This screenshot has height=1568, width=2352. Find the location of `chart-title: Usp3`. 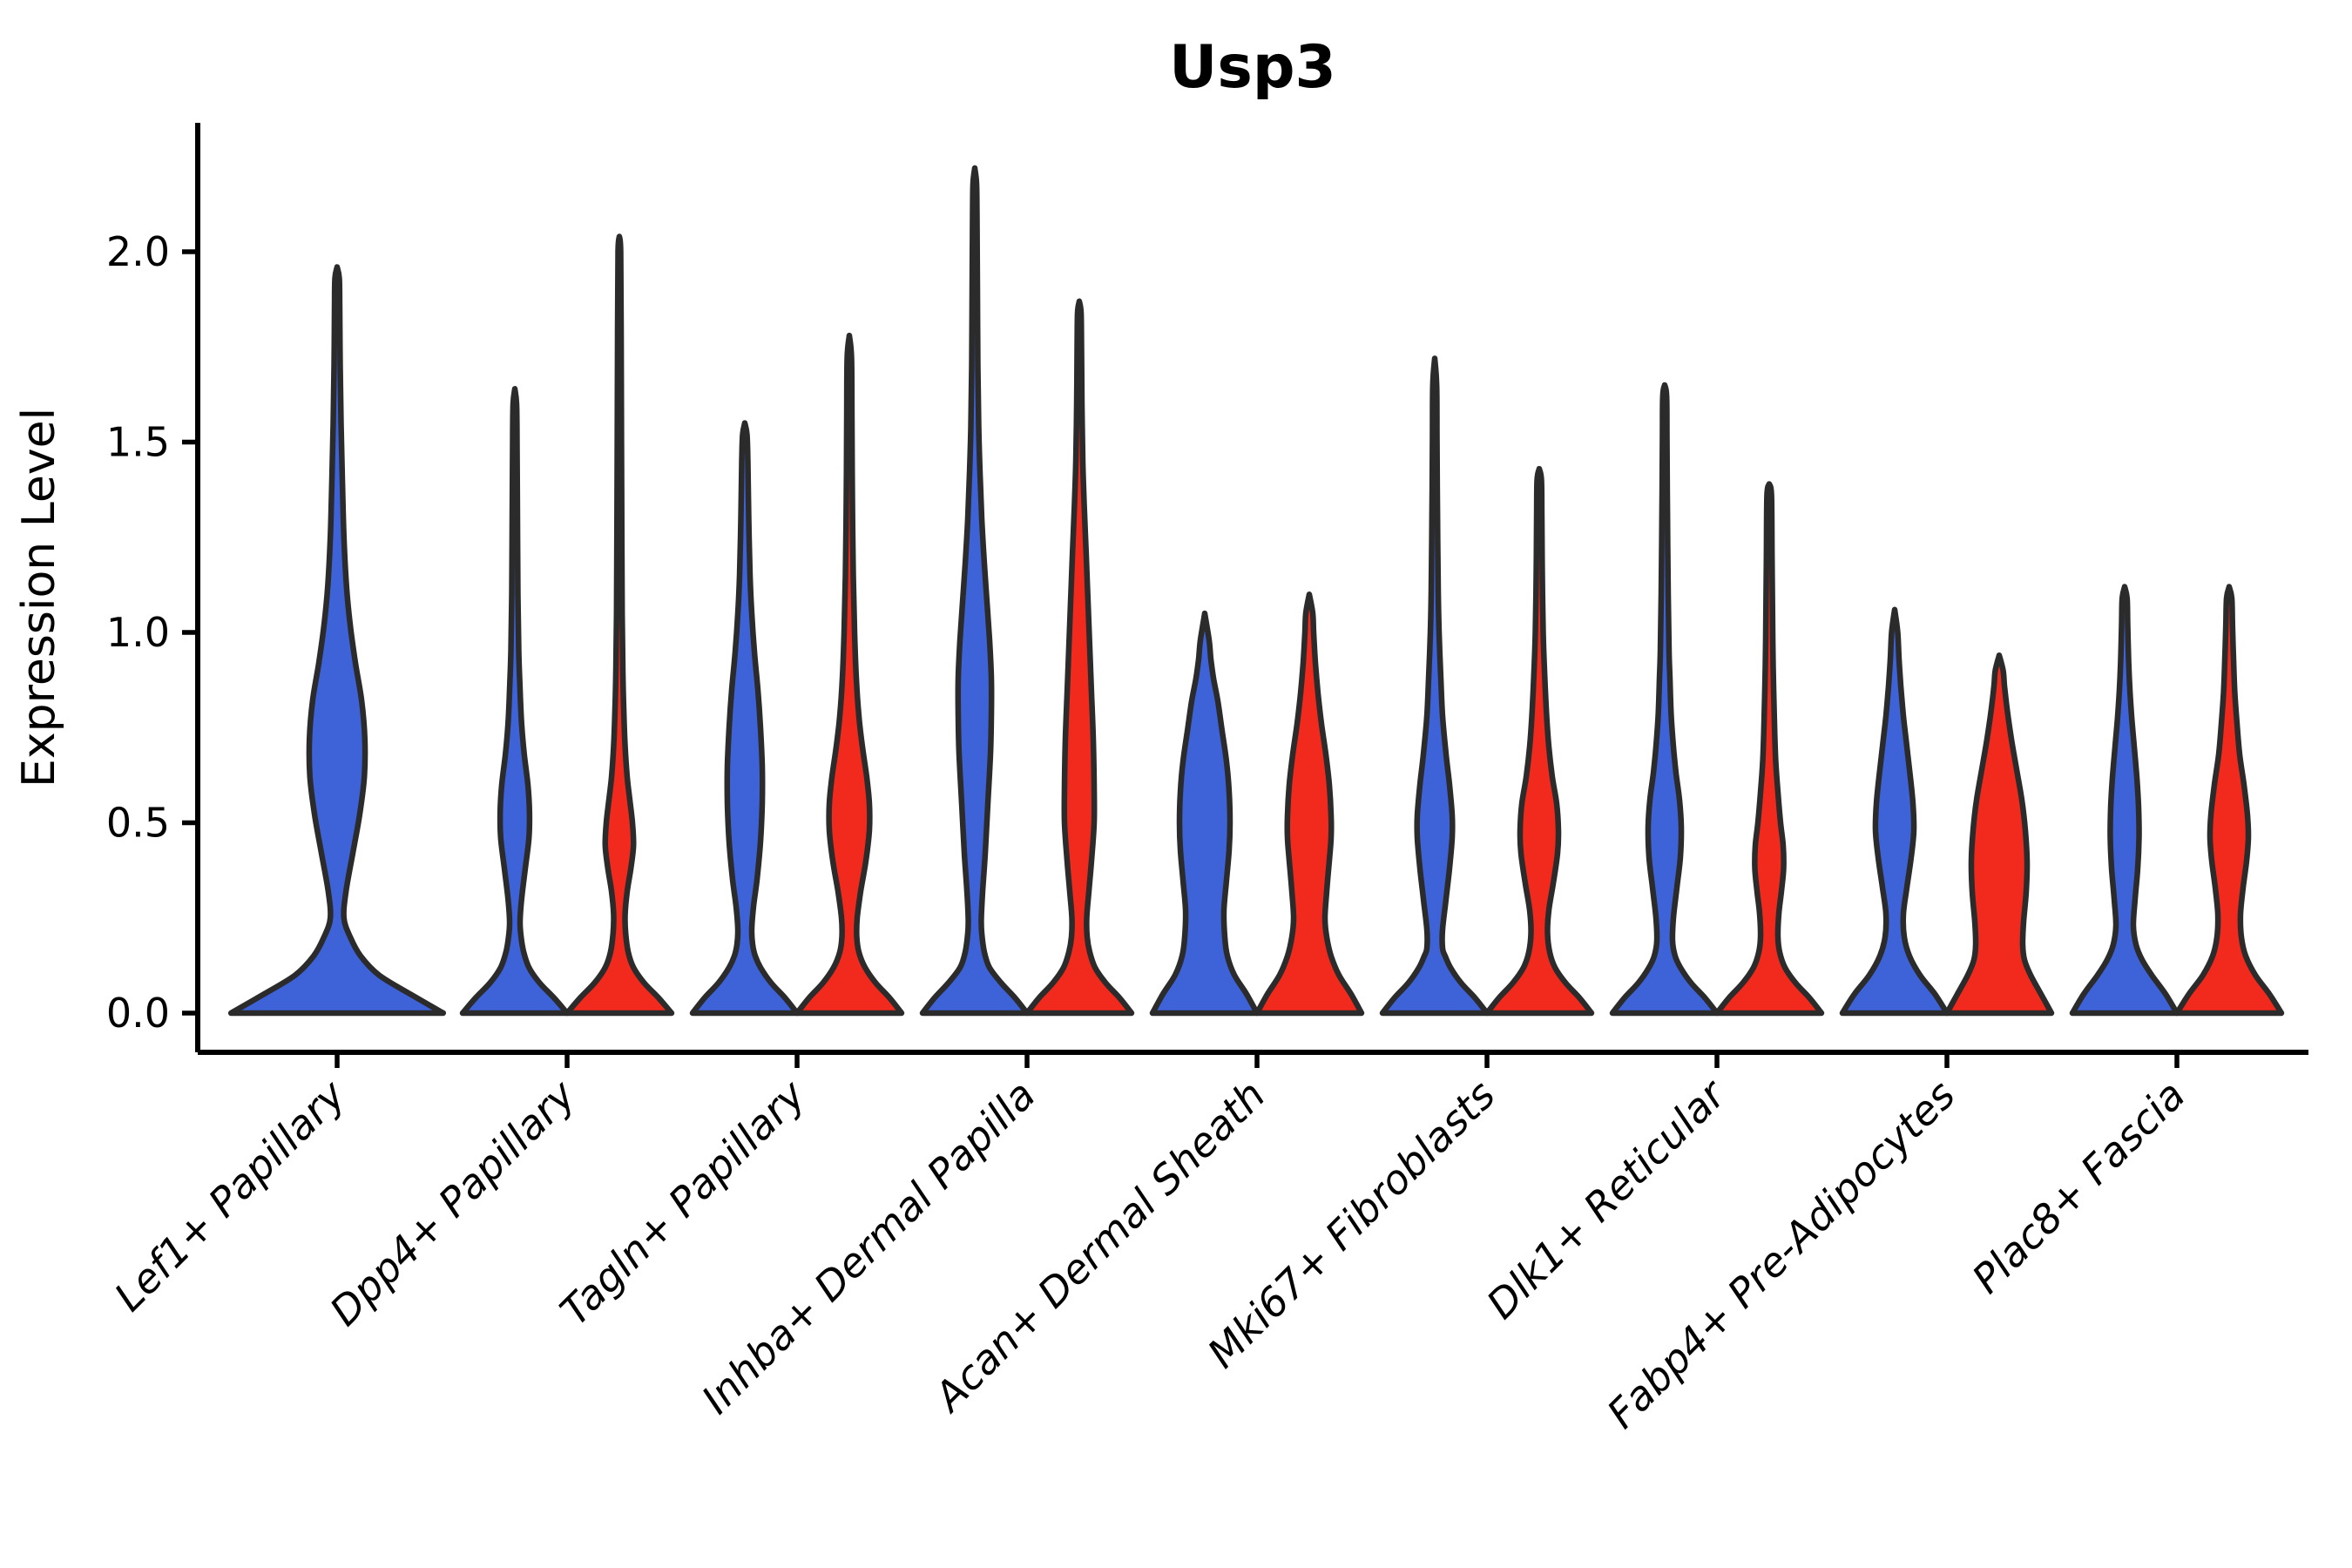

chart-title: Usp3 is located at coordinates (1252, 67).